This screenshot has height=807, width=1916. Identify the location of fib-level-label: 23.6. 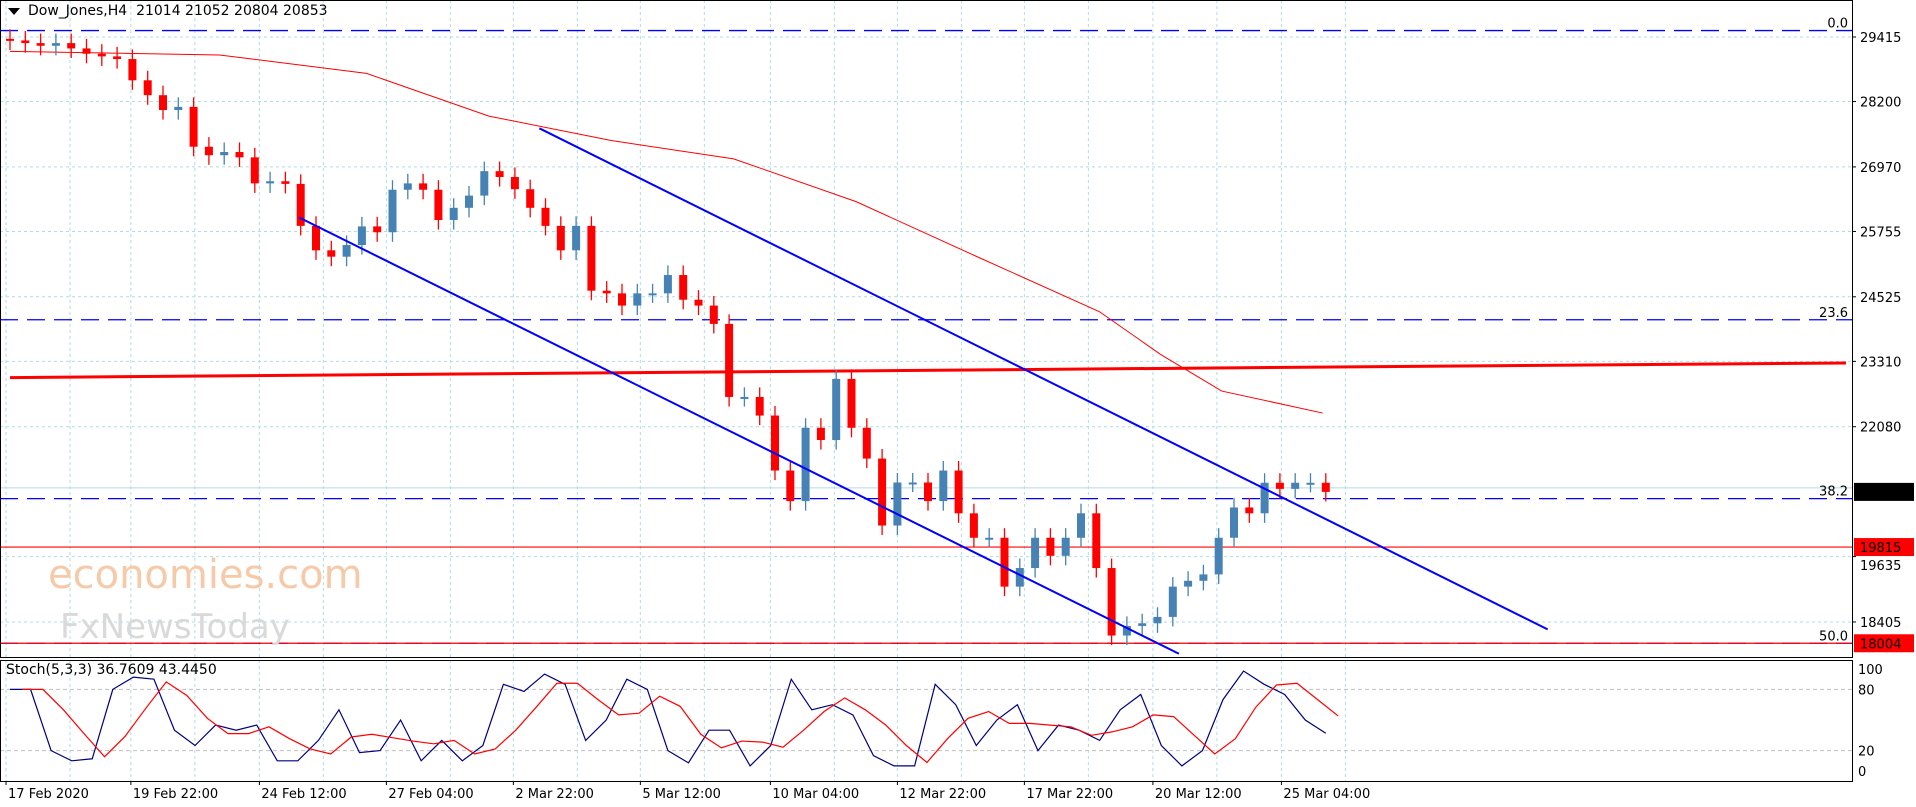
(1833, 313).